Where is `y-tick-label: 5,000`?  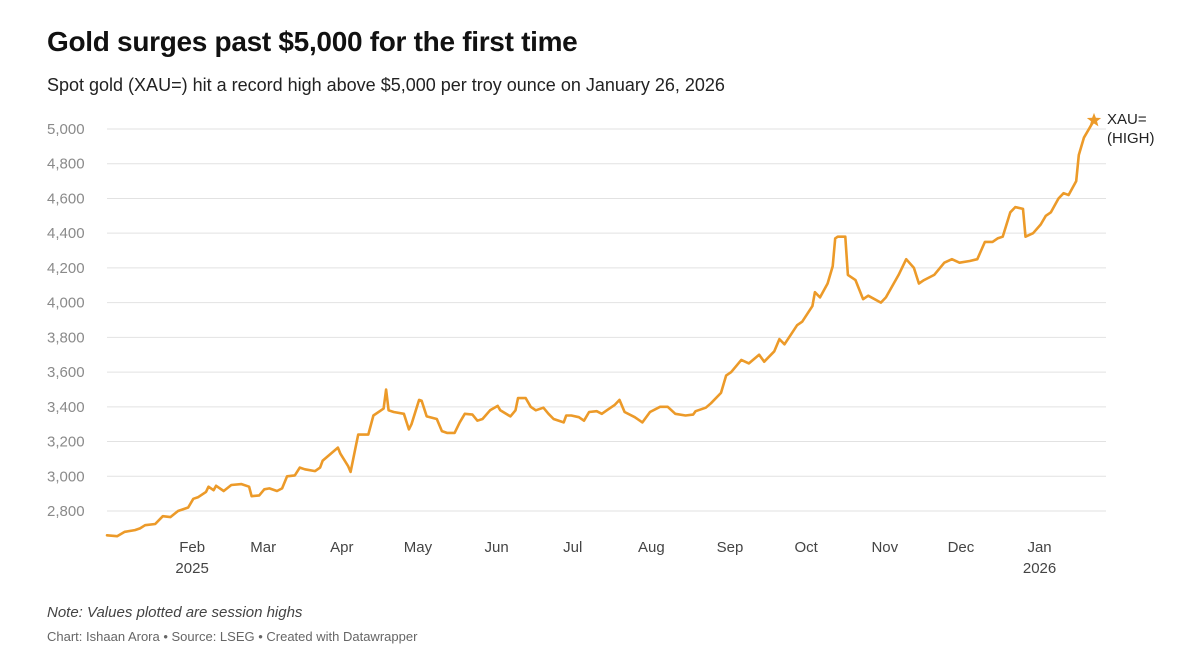
y-tick-label: 5,000 is located at coordinates (66, 129).